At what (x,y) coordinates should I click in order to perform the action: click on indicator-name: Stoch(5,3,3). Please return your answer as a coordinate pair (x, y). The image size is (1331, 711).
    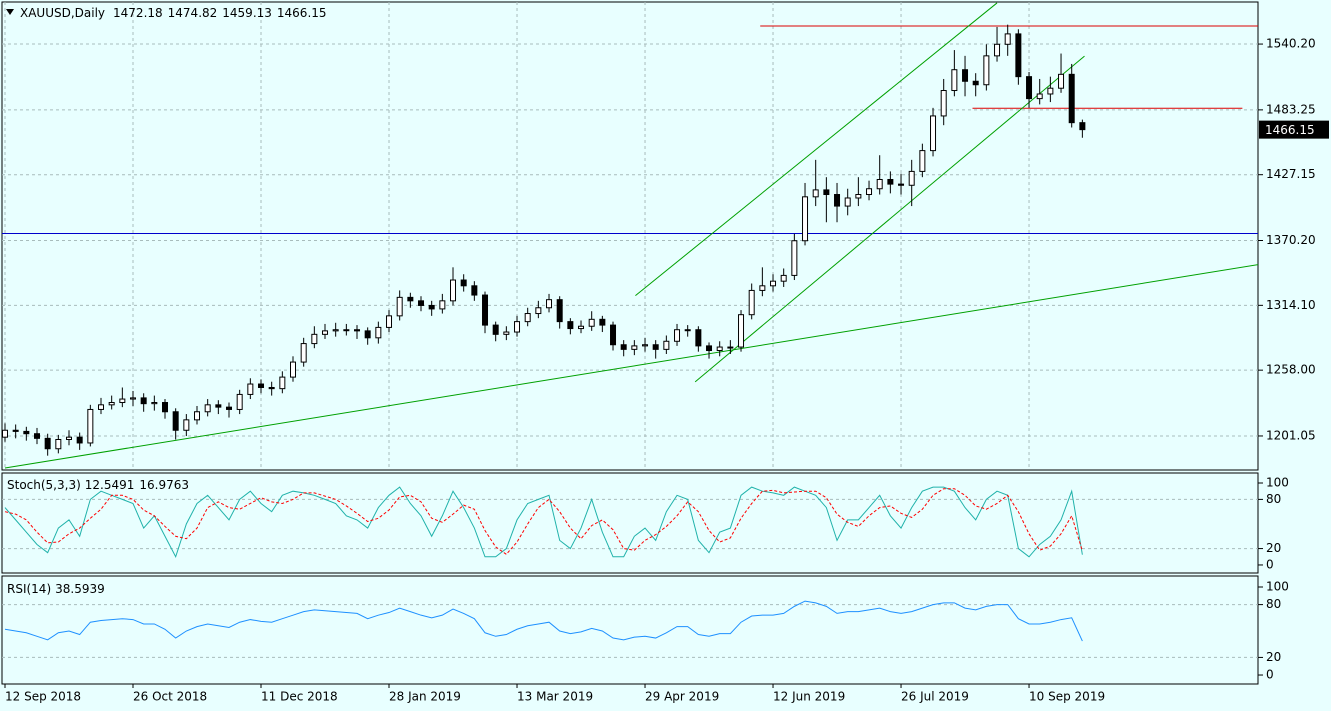
    Looking at the image, I should click on (44, 485).